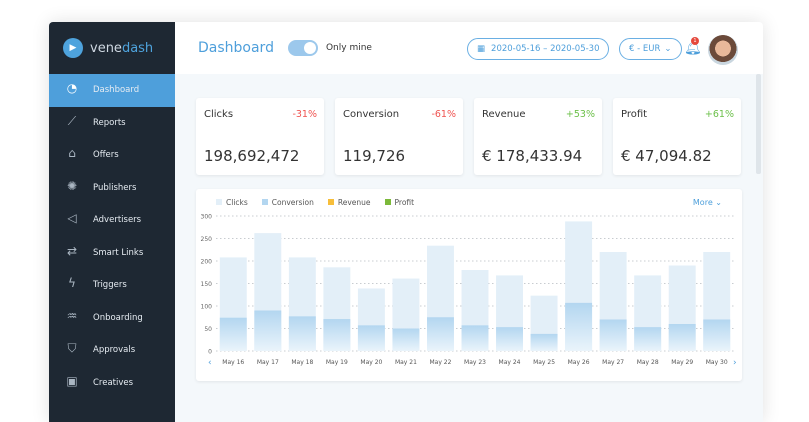 This screenshot has height=422, width=809. What do you see at coordinates (758, 124) in the screenshot?
I see `scrollbar` at bounding box center [758, 124].